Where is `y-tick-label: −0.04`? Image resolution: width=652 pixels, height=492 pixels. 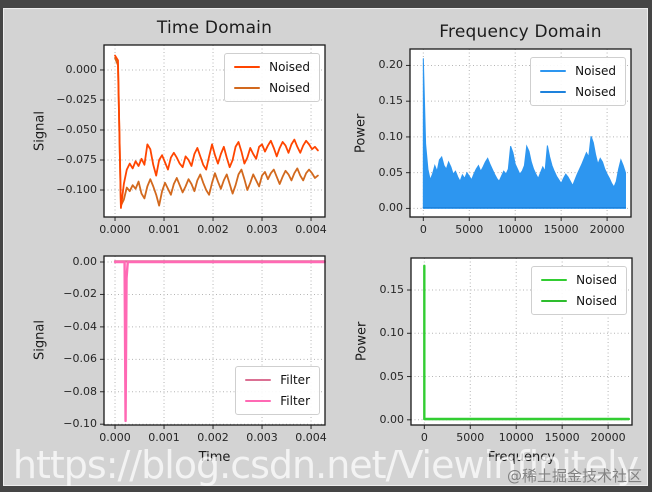
y-tick-label: −0.04 is located at coordinates (80, 326).